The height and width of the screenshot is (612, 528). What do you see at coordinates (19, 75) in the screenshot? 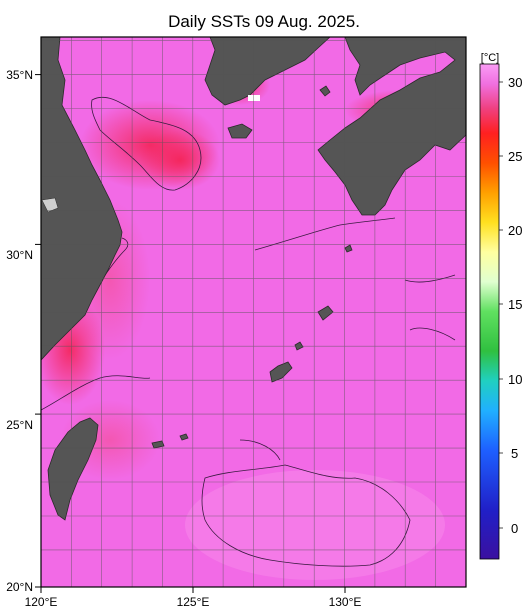
I see `lat-label-35: 35°N` at bounding box center [19, 75].